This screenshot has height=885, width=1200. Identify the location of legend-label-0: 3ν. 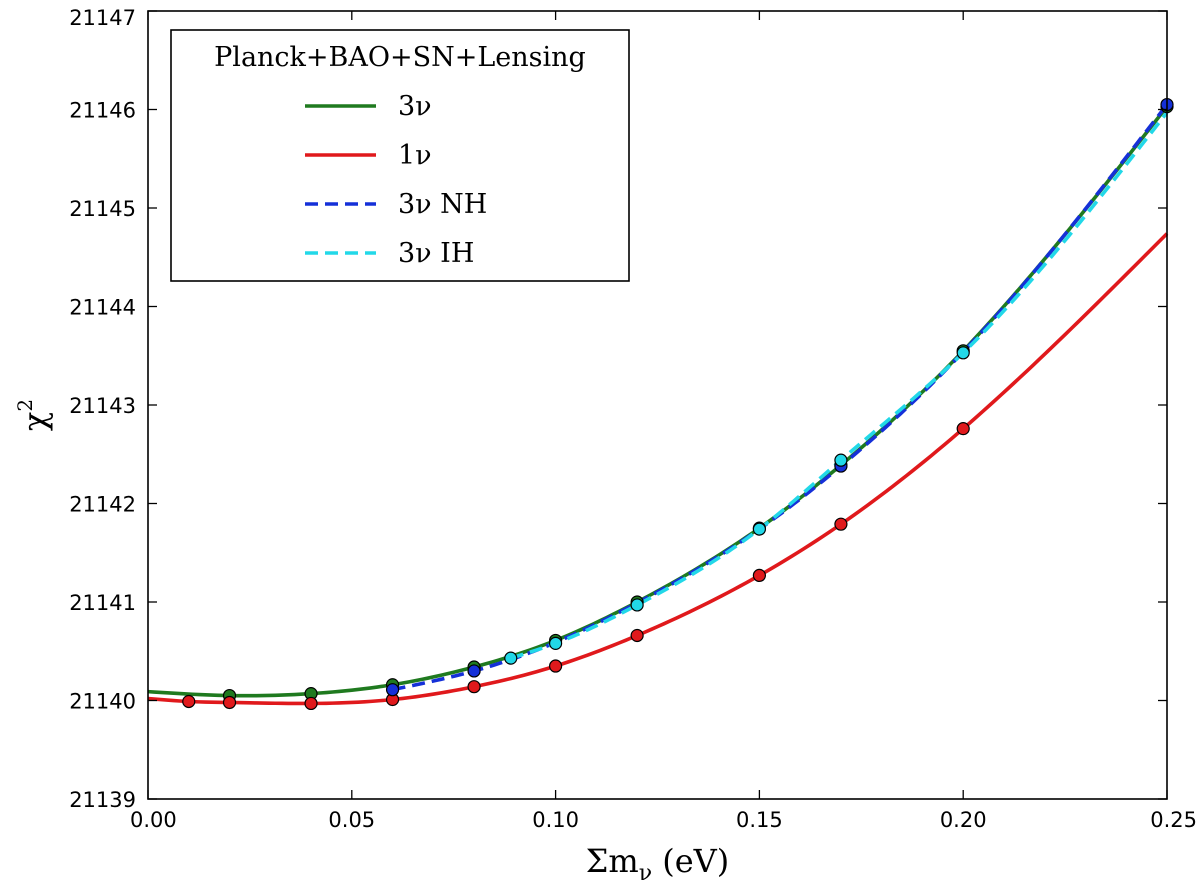
(415, 106).